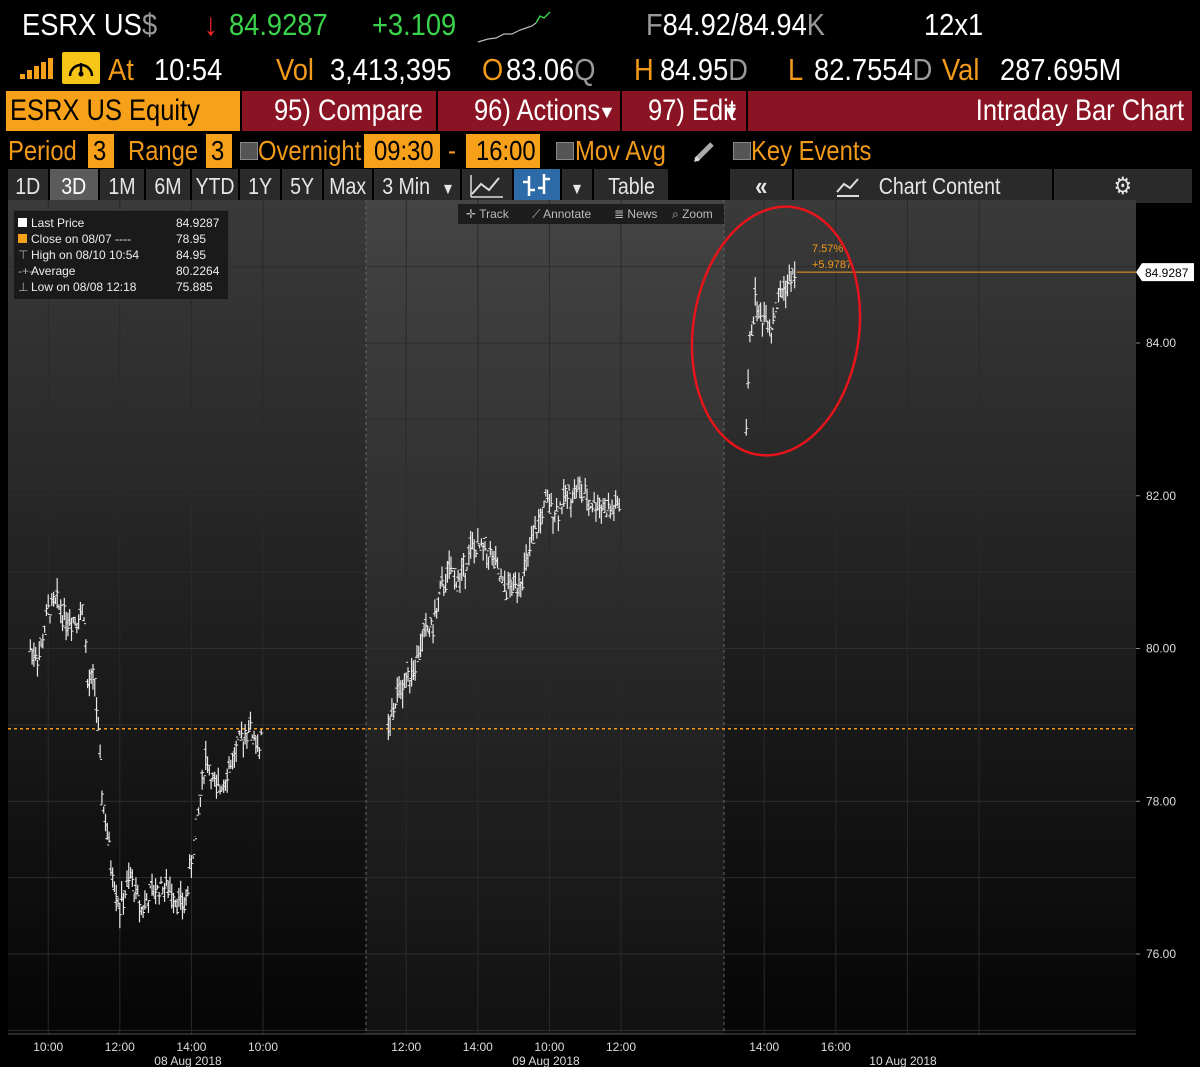 The image size is (1200, 1067). Describe the element at coordinates (260, 186) in the screenshot. I see `tab-1y: 1Y` at that location.